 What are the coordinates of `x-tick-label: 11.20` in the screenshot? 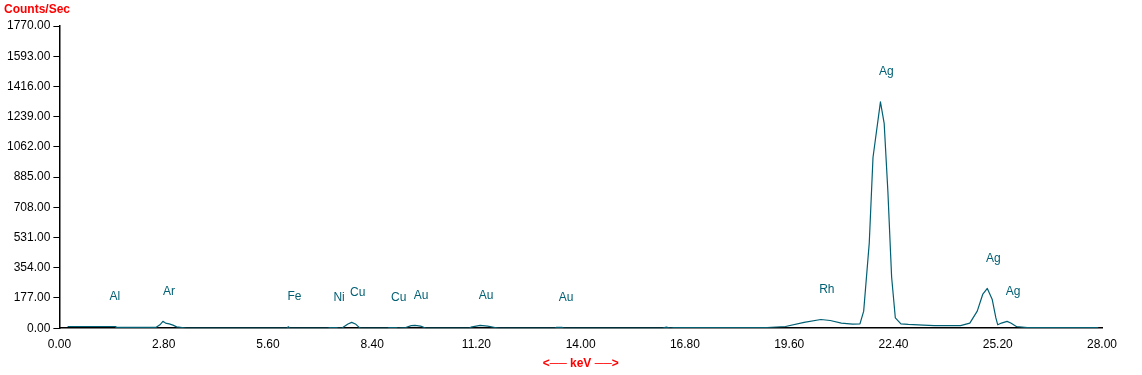 It's located at (476, 343).